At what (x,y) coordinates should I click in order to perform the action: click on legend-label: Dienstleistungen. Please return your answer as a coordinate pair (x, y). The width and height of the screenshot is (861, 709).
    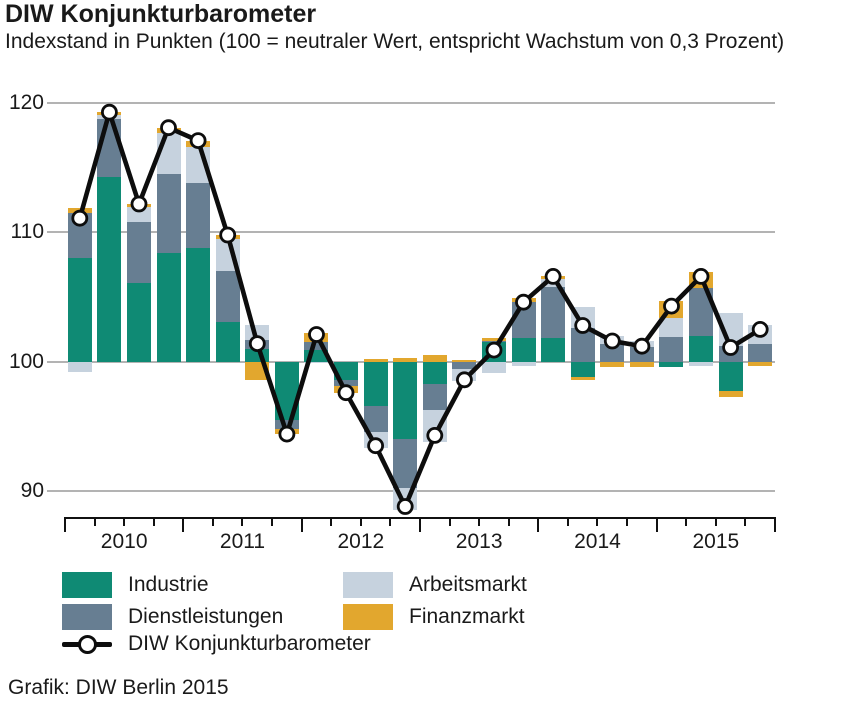
    Looking at the image, I should click on (206, 616).